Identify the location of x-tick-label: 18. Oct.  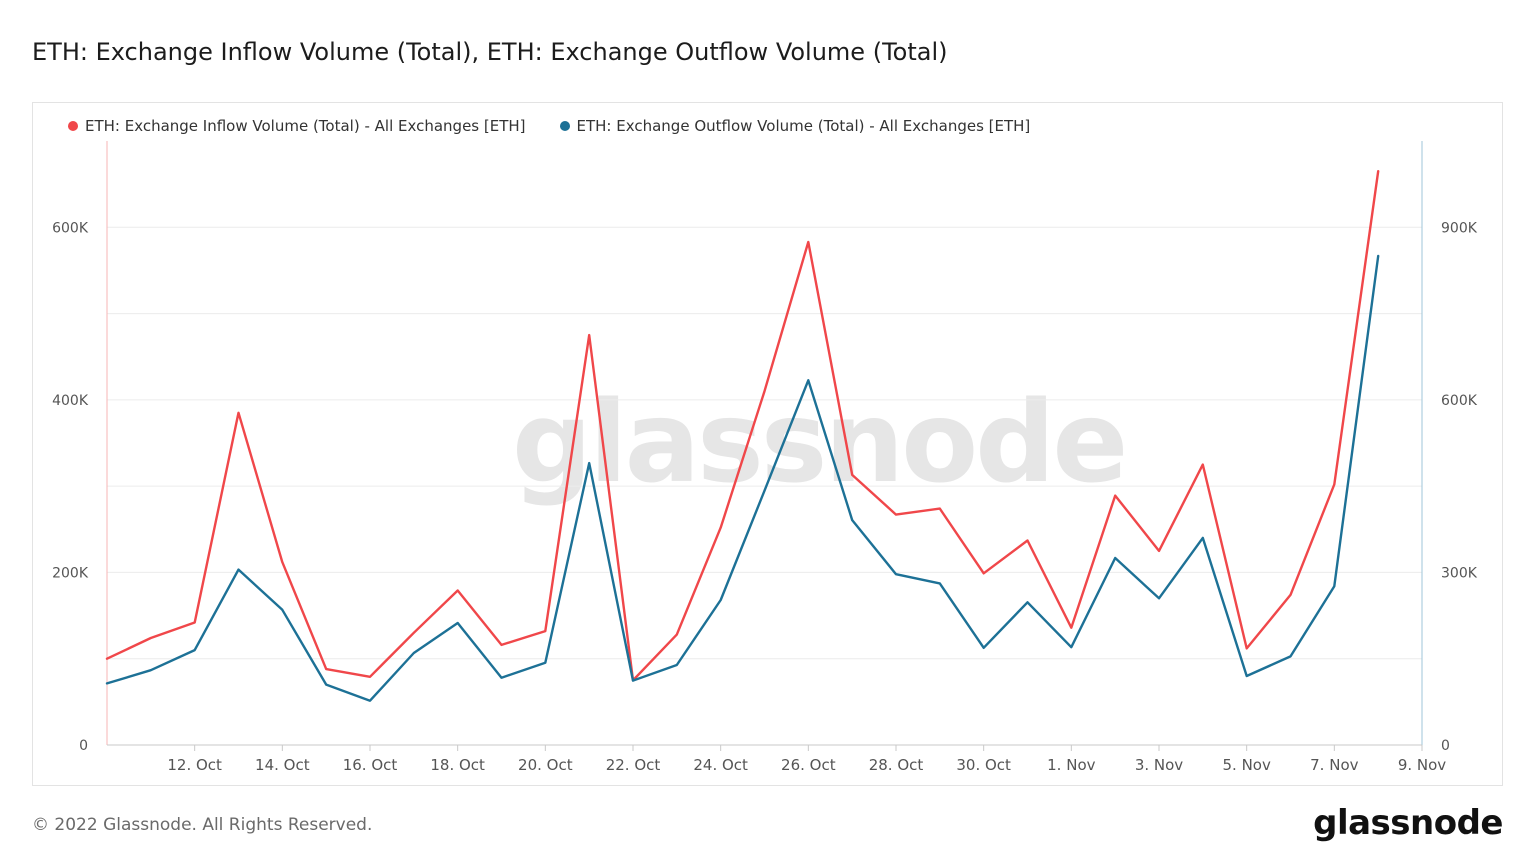
(457, 765).